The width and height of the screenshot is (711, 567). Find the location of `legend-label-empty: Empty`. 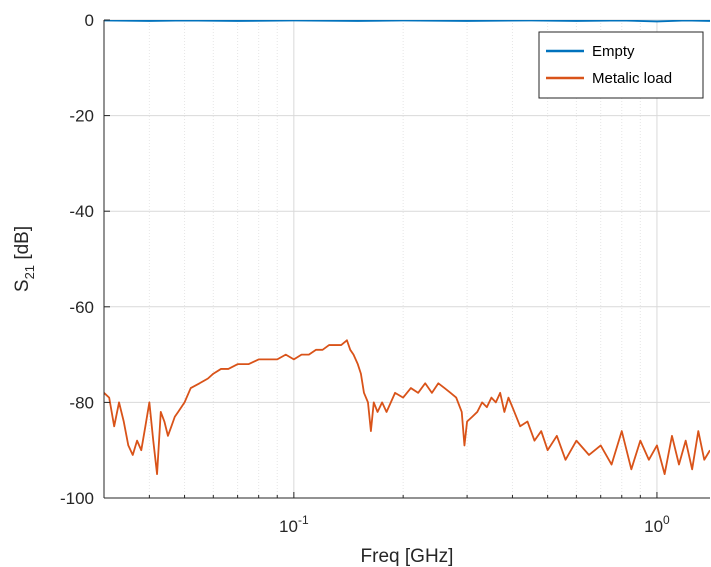

legend-label-empty: Empty is located at coordinates (613, 51).